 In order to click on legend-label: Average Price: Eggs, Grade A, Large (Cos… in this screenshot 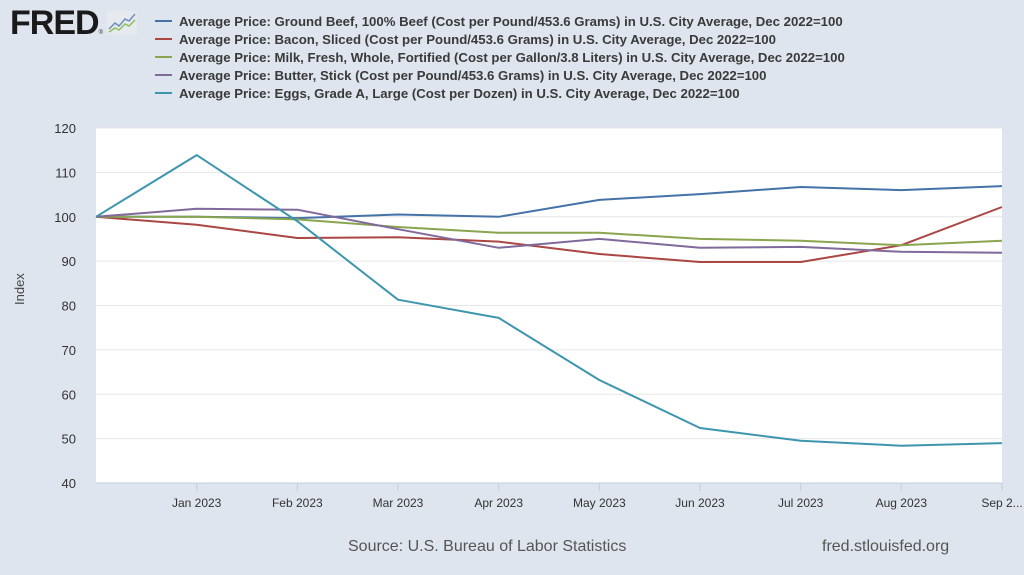, I will do `click(459, 93)`.